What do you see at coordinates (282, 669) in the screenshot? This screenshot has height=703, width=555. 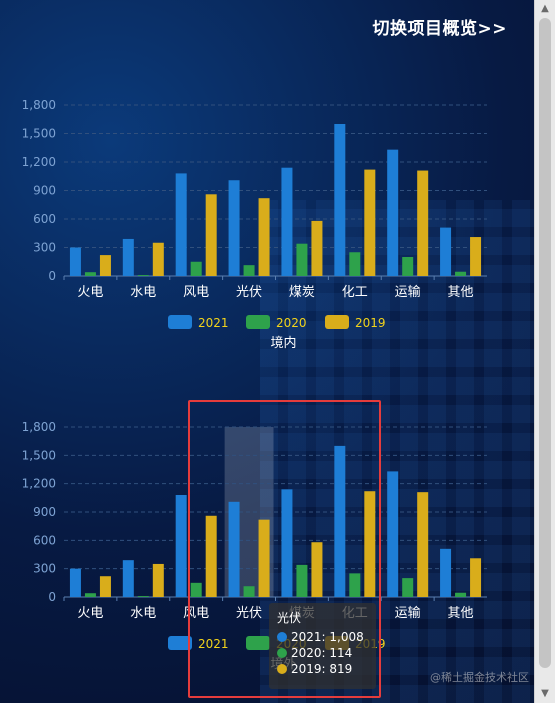 I see `tooltip-dot-2019` at bounding box center [282, 669].